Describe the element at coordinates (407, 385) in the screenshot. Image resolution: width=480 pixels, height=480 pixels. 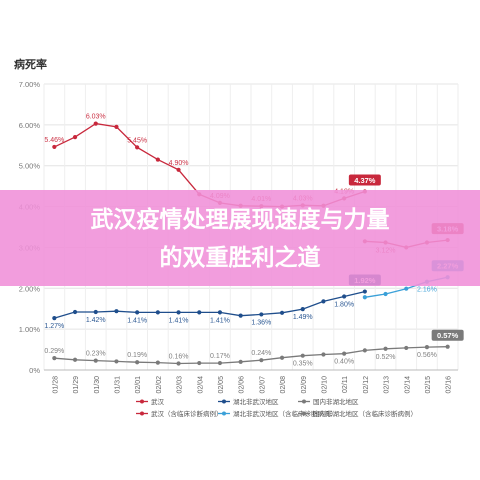
I see `x-tick-label: 02/14` at that location.